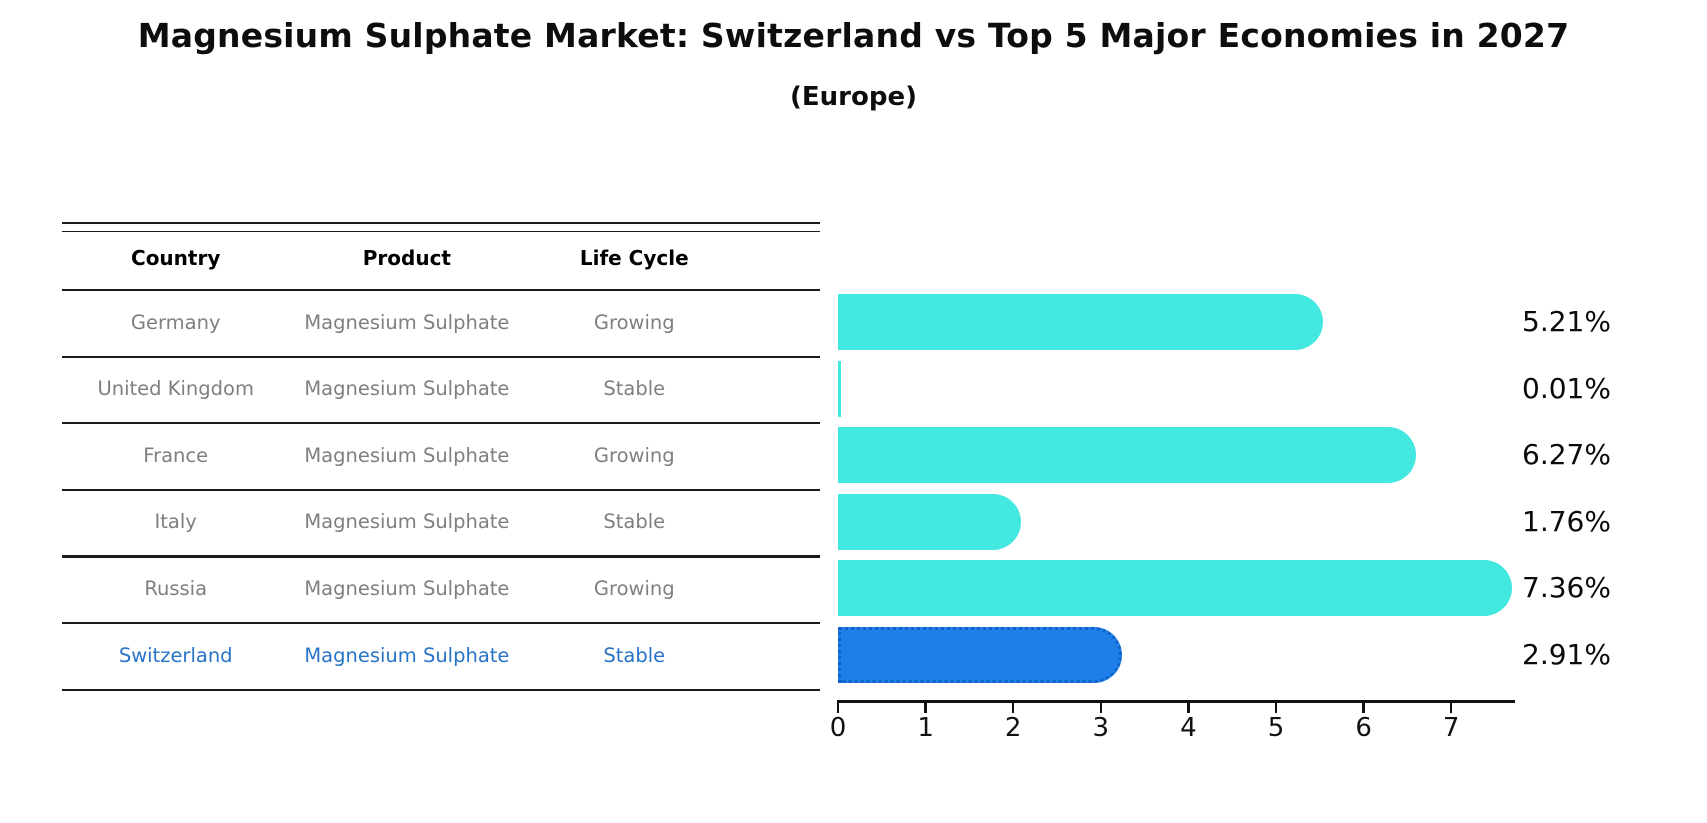  What do you see at coordinates (1013, 728) in the screenshot?
I see `x-axis-tick-label: 2` at bounding box center [1013, 728].